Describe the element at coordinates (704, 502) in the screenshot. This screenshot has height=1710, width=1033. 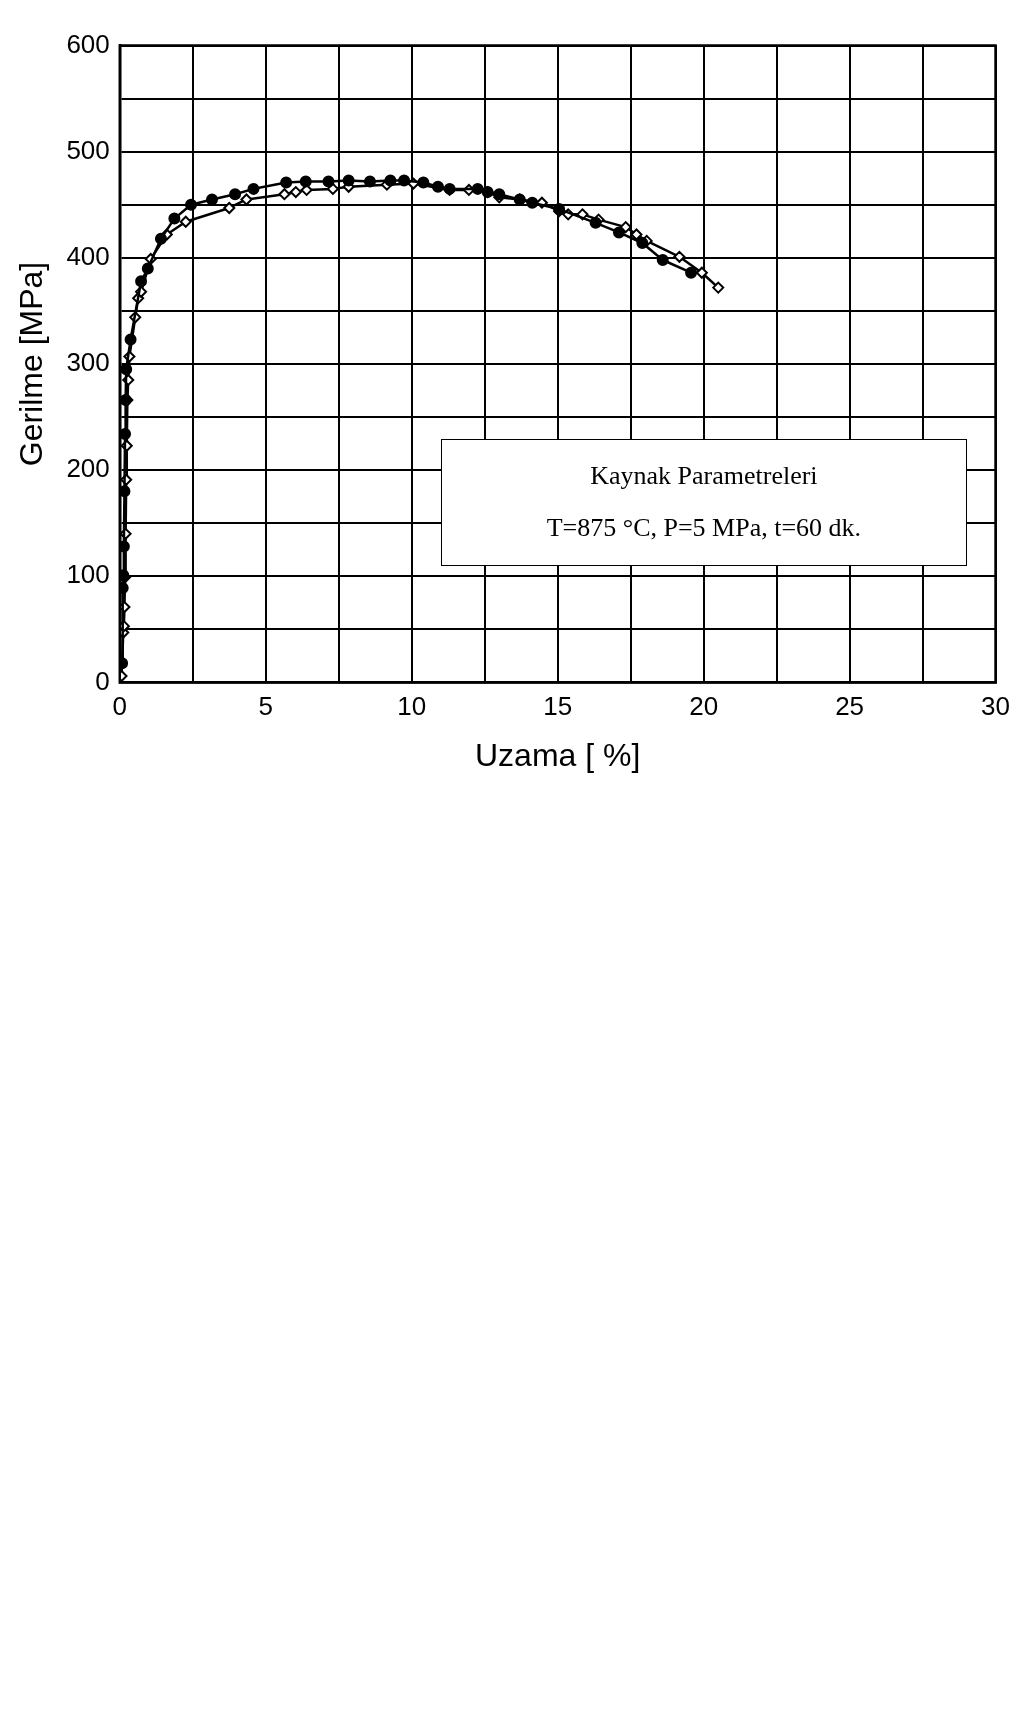
I see `text-box: Kaynak Parametreleri T=875 °C, P=5 MPa, t=60 dk.` at that location.